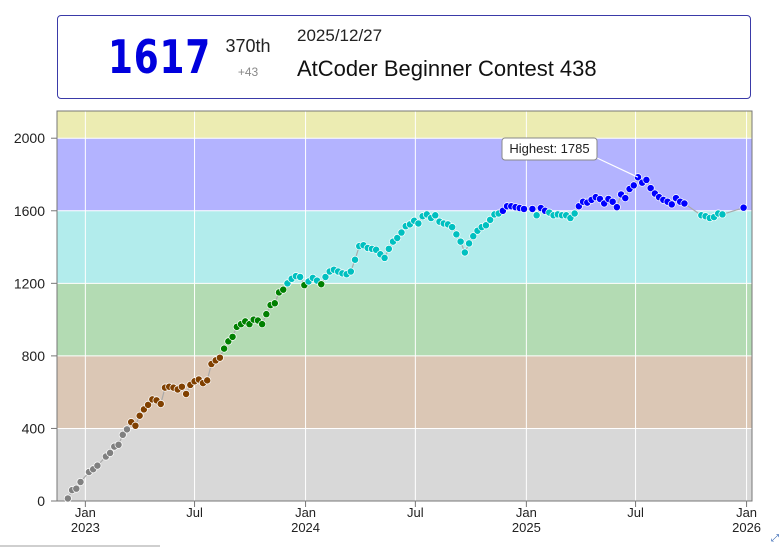 The height and width of the screenshot is (547, 782). I want to click on highest-marker: Highest: 1785, so click(570, 157).